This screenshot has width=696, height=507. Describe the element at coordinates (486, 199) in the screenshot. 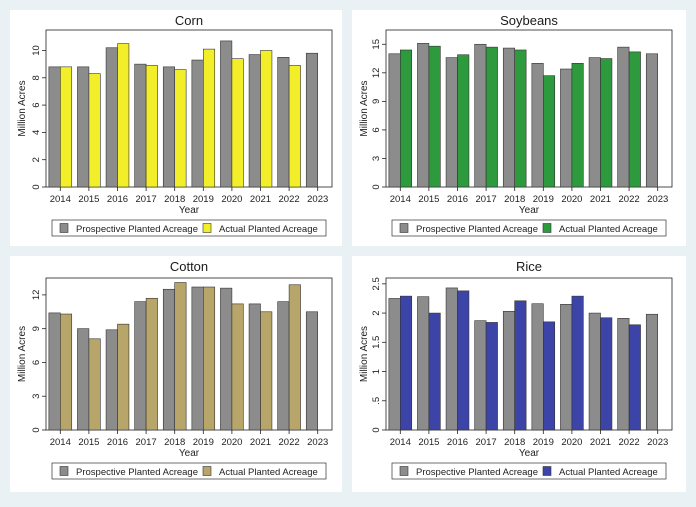

I see `x-tick-label: 2017` at that location.